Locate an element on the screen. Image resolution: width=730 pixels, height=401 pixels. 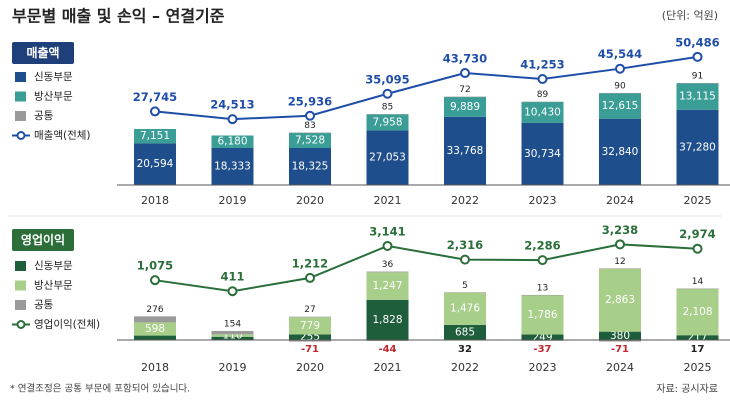
x-tick-label: 2021 is located at coordinates (388, 367).